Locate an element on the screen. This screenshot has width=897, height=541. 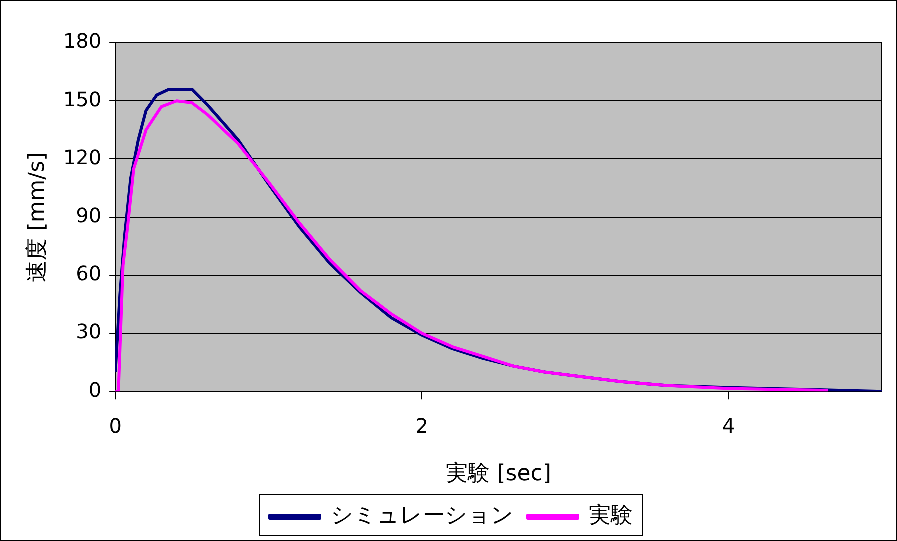
y-tick-label: 30 is located at coordinates (89, 332).